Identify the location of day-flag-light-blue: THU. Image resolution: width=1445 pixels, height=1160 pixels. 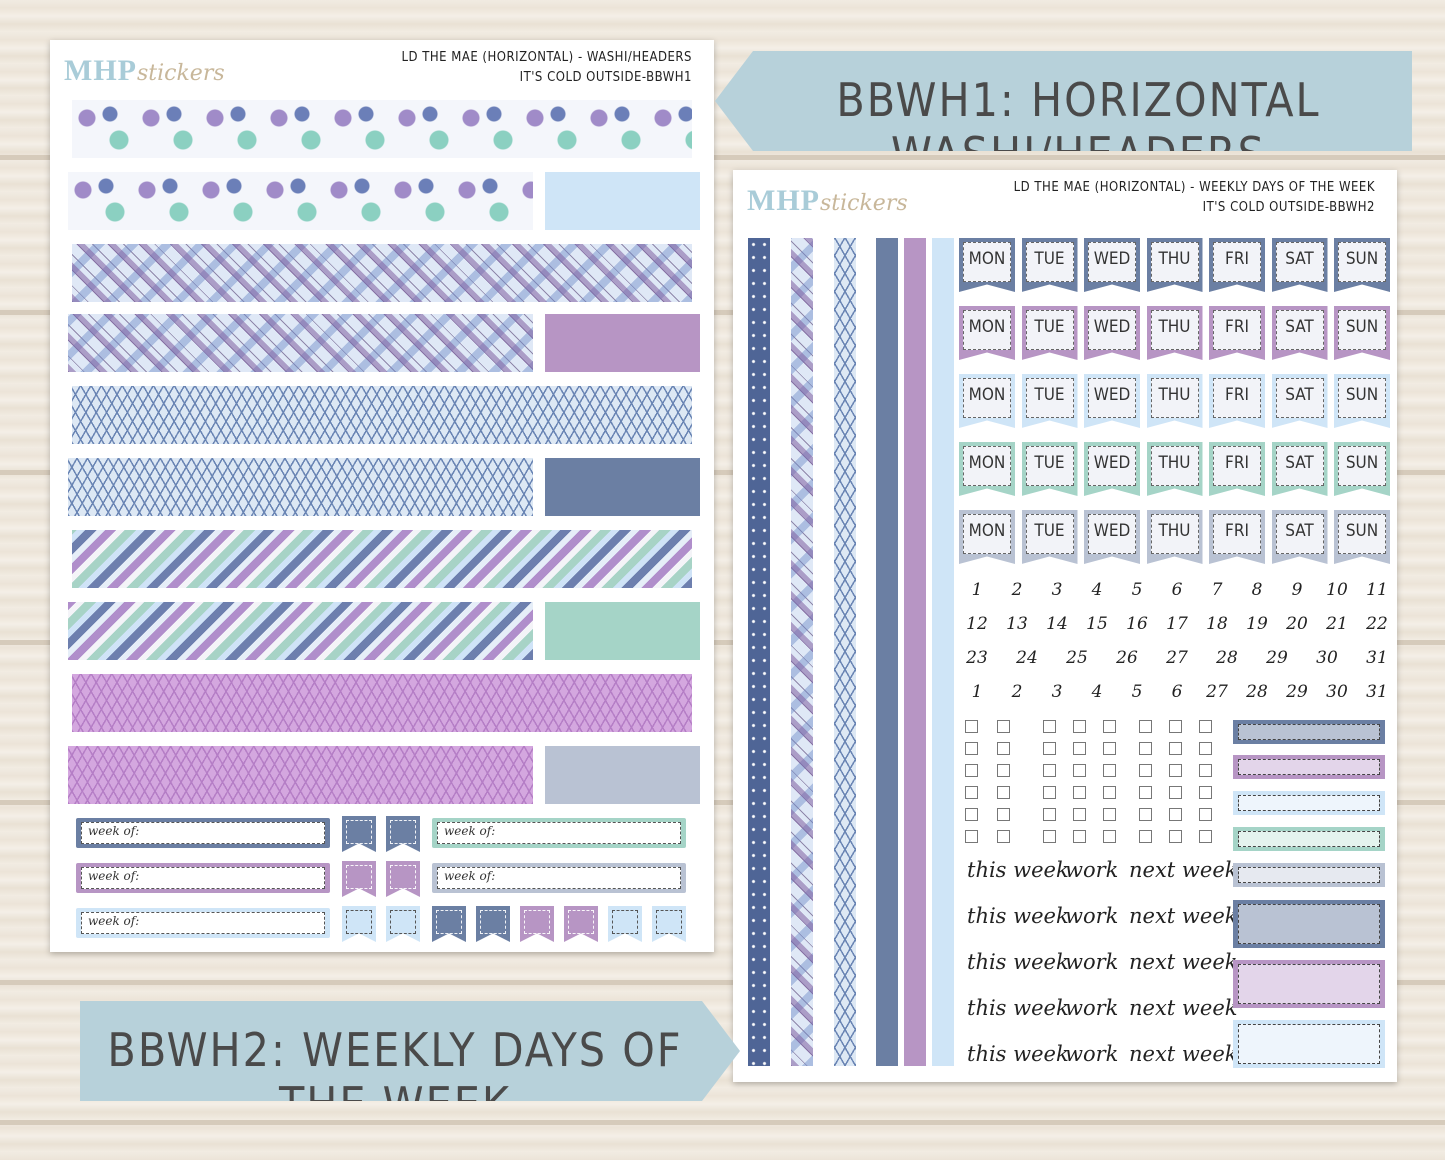
(1174, 401).